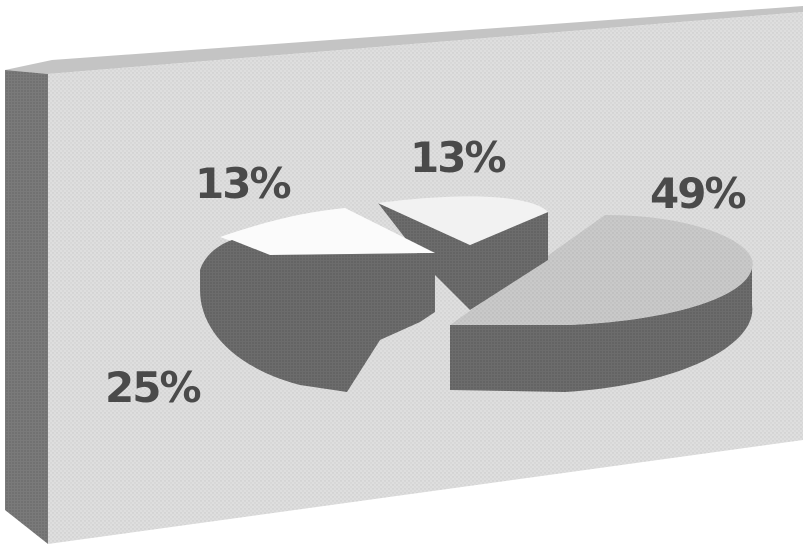 The width and height of the screenshot is (803, 544). I want to click on pie-slice-2-top, so click(463, 220).